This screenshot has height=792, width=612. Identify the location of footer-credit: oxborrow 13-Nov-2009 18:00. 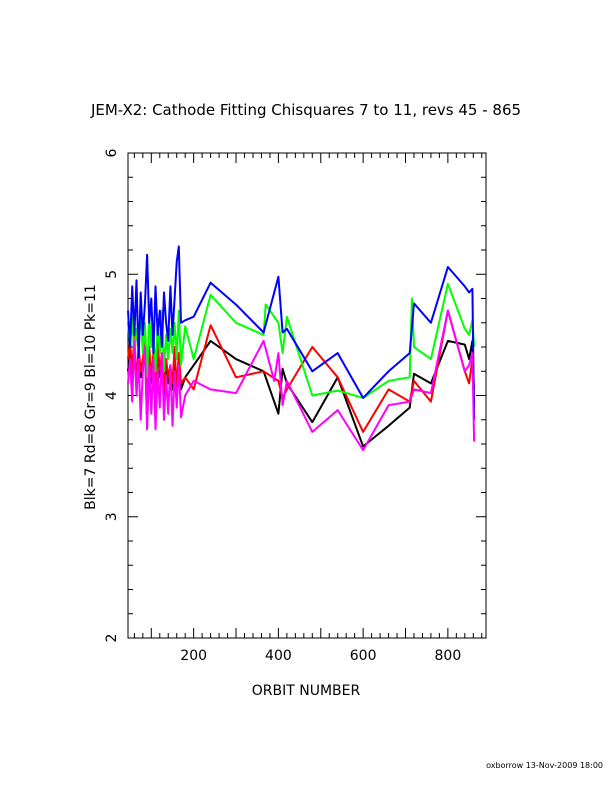
(544, 765).